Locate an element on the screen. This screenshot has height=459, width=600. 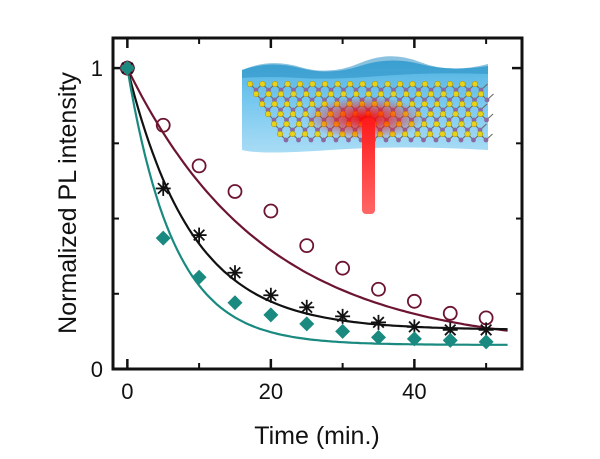
laser-spot-glow is located at coordinates (365, 118).